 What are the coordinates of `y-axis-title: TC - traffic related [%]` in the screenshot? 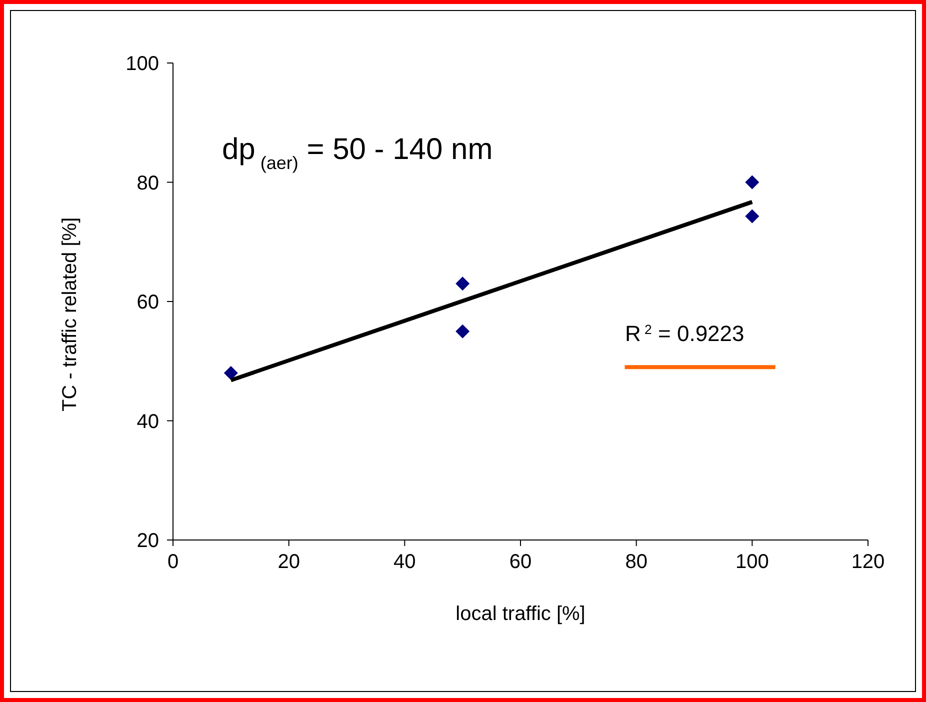 It's located at (70, 314).